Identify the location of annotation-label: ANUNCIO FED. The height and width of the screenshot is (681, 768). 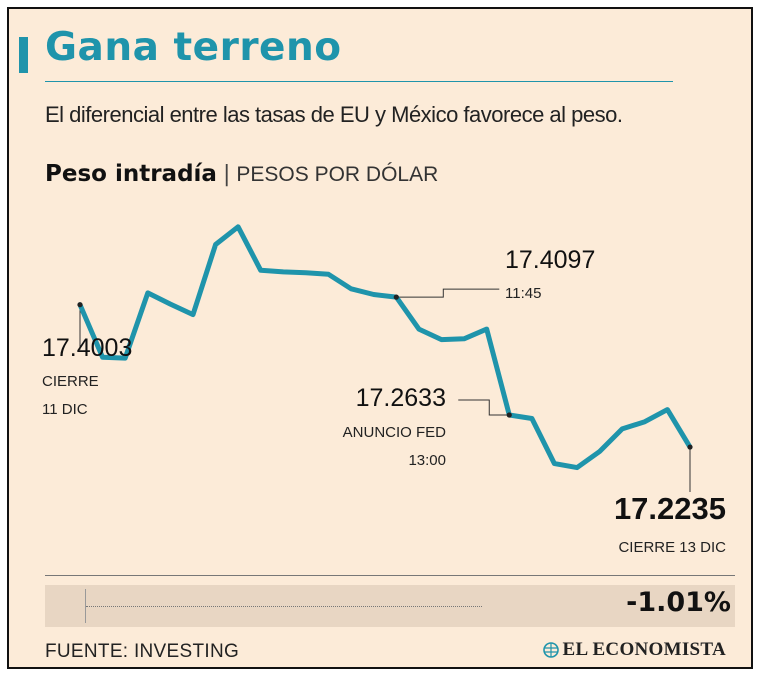
(395, 432).